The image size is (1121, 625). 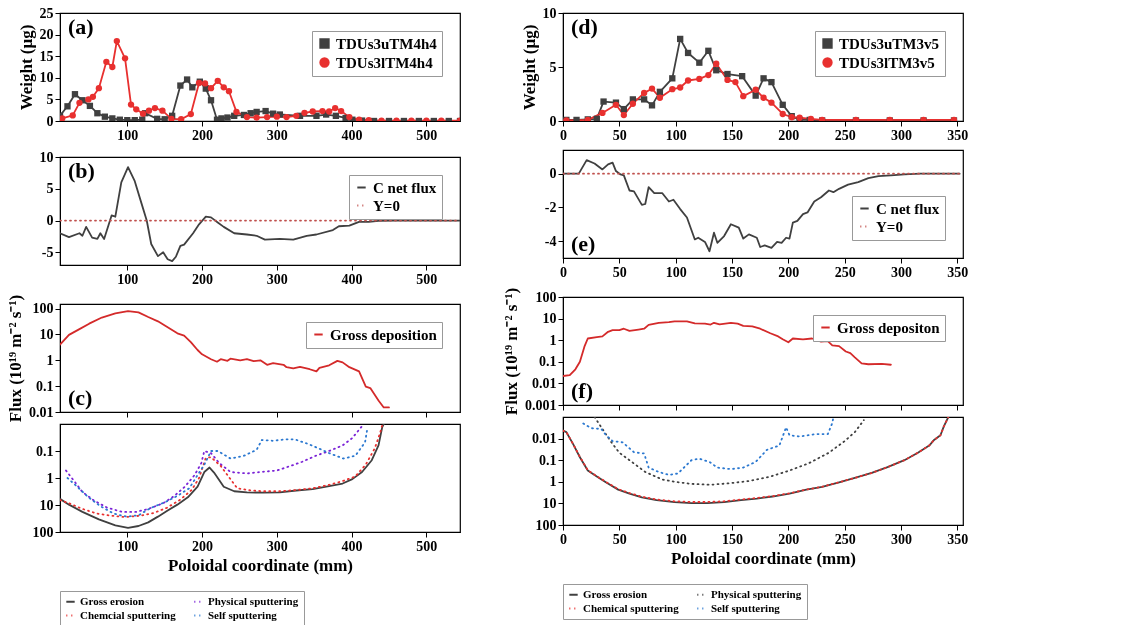 What do you see at coordinates (80, 397) in the screenshot?
I see `annotation: (c)` at bounding box center [80, 397].